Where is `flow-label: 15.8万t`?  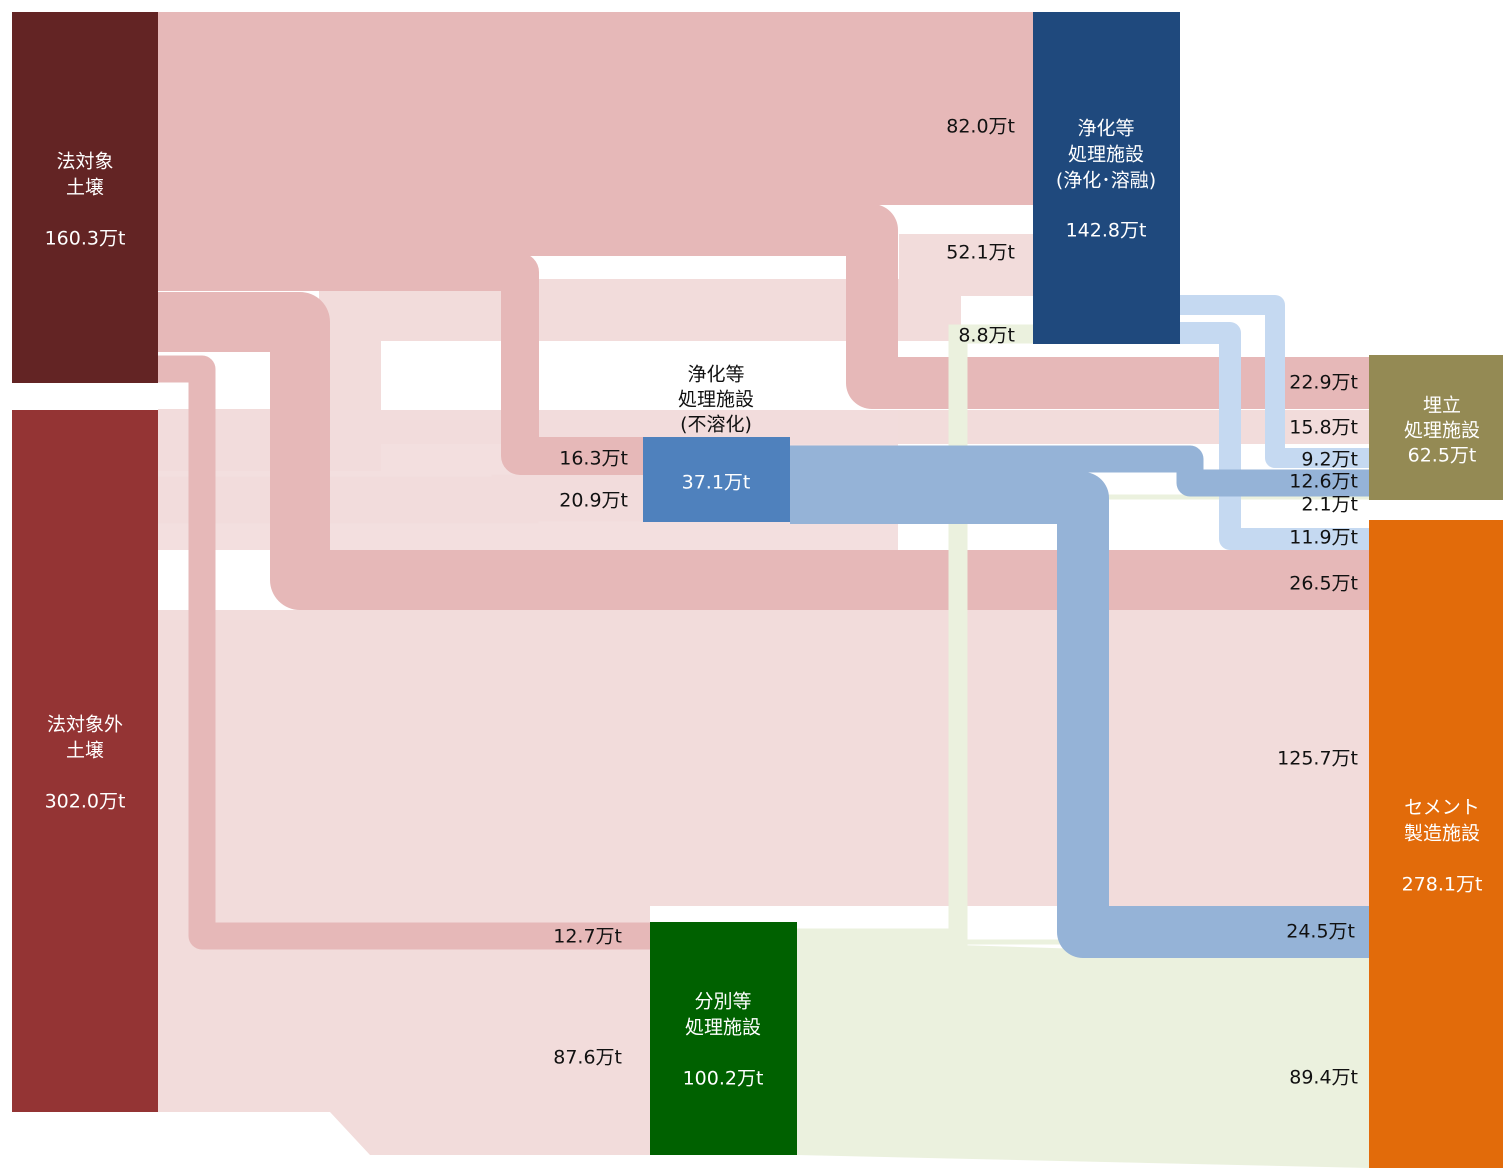
flow-label: 15.8万t is located at coordinates (1323, 428).